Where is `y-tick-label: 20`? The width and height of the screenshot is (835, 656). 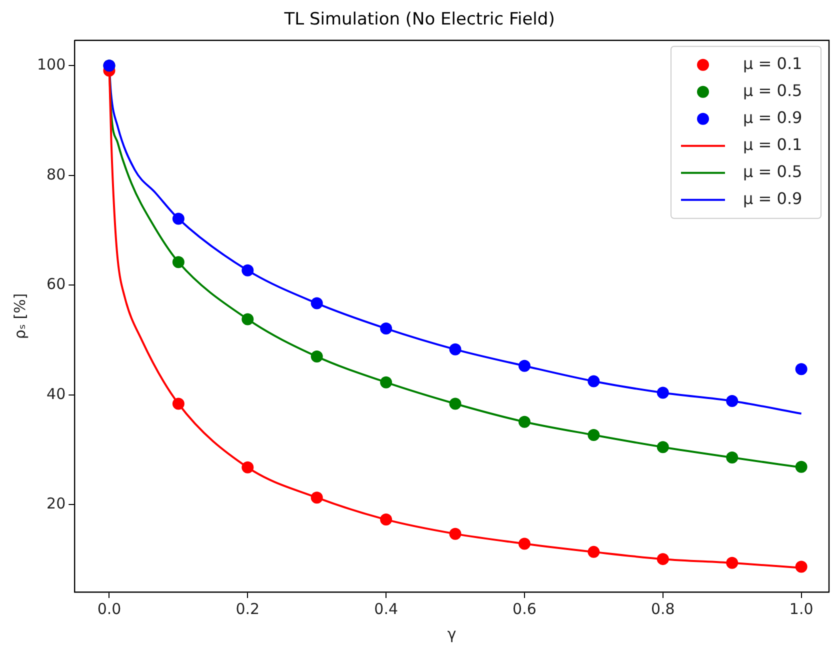 y-tick-label: 20 is located at coordinates (56, 503).